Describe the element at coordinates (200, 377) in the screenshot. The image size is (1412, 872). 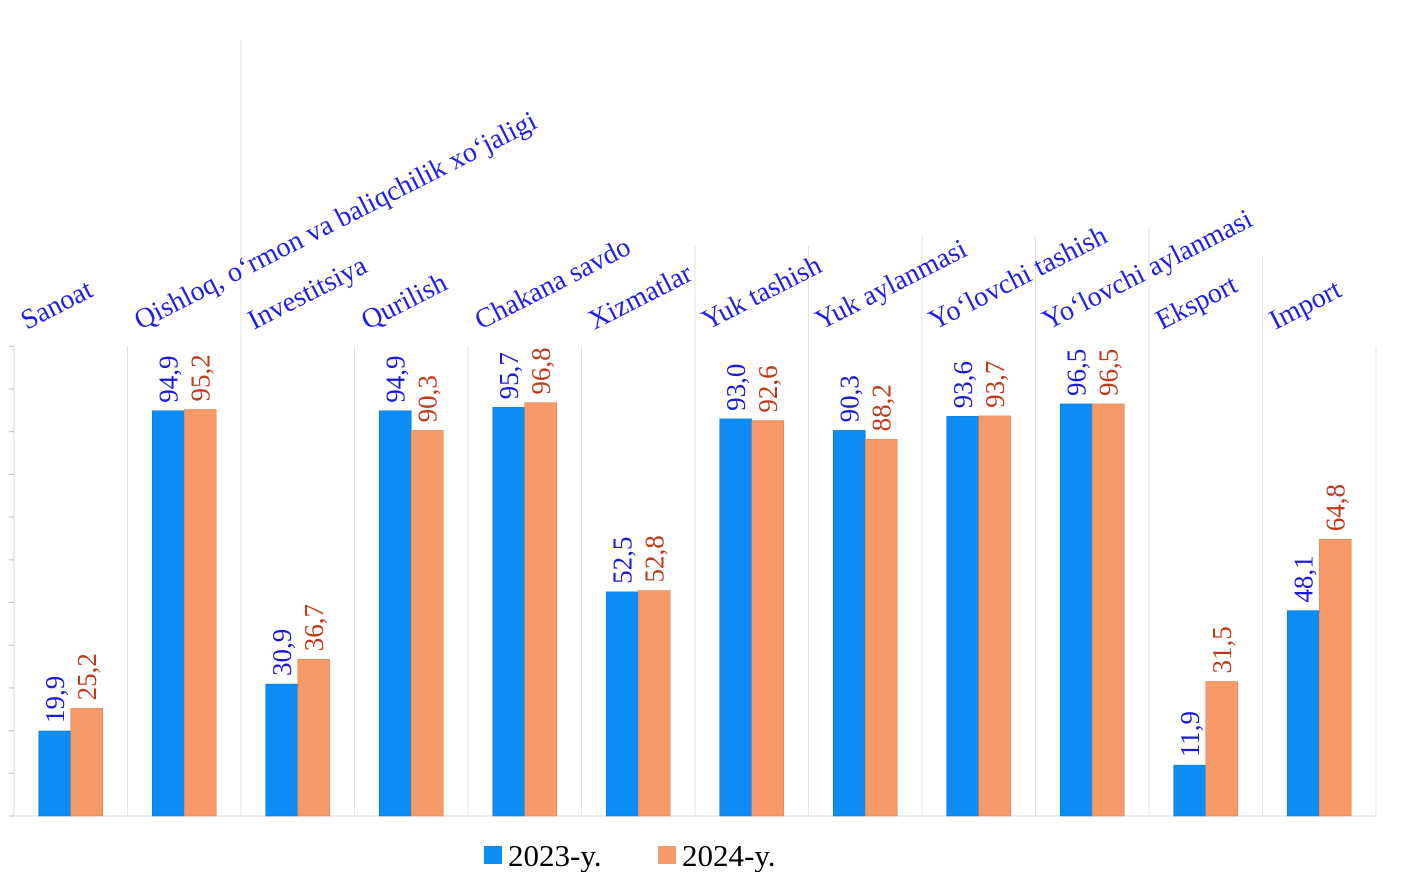
I see `value-label-2024-1: 95,2` at that location.